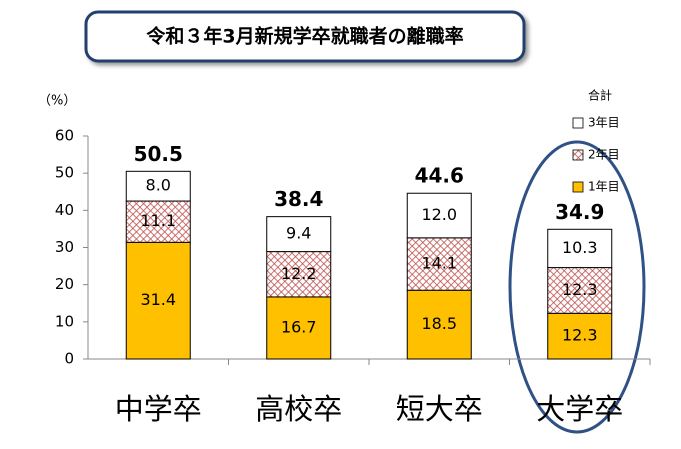  What do you see at coordinates (604, 123) in the screenshot?
I see `legend-label: 3年目` at bounding box center [604, 123].